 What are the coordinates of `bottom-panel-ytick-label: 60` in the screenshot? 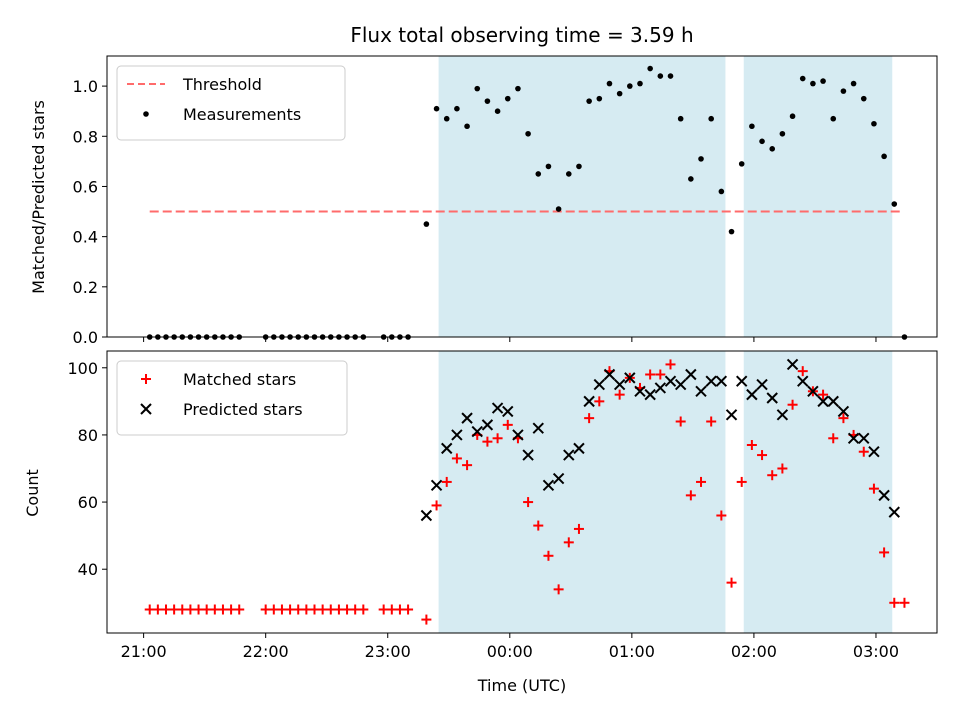 It's located at (88, 502).